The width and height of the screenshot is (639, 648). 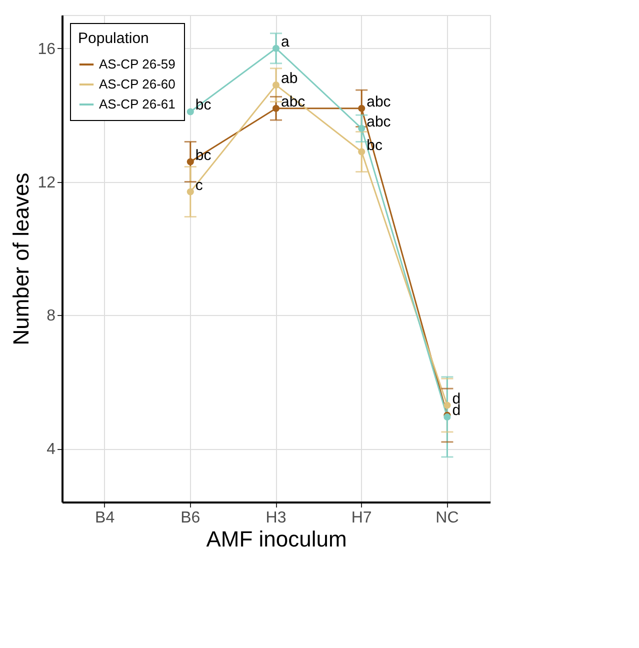 What do you see at coordinates (190, 518) in the screenshot?
I see `x-tick-label: B6` at bounding box center [190, 518].